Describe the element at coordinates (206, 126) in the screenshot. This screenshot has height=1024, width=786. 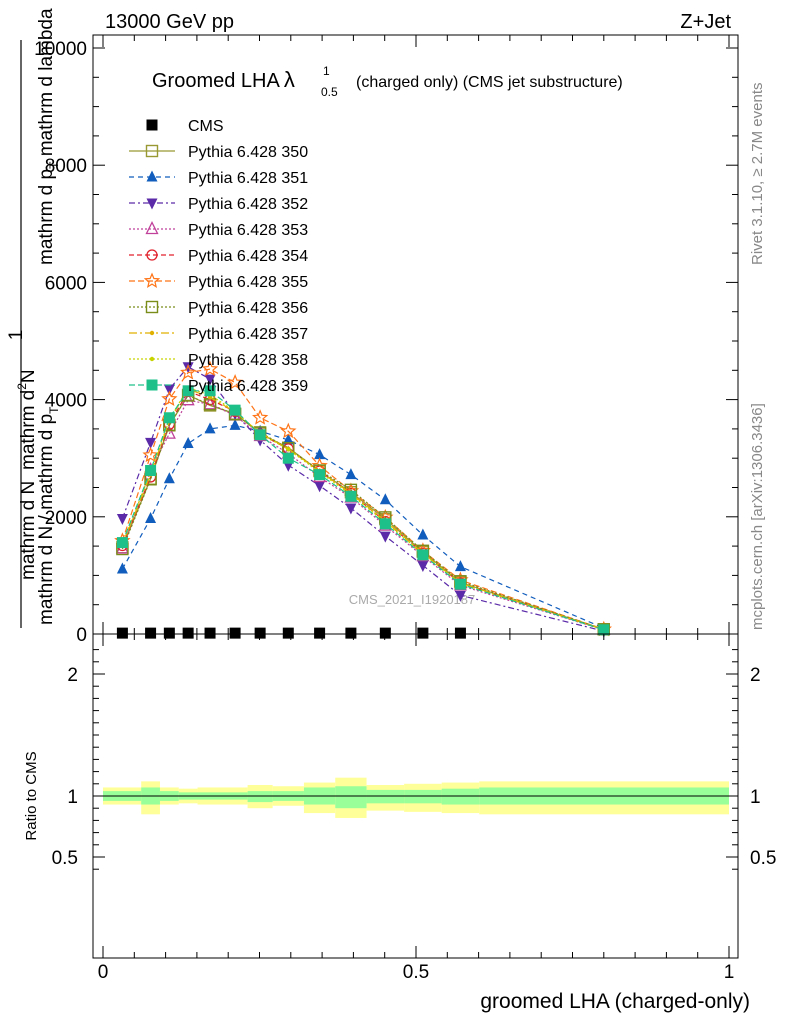
I see `legend-label: CMS` at that location.